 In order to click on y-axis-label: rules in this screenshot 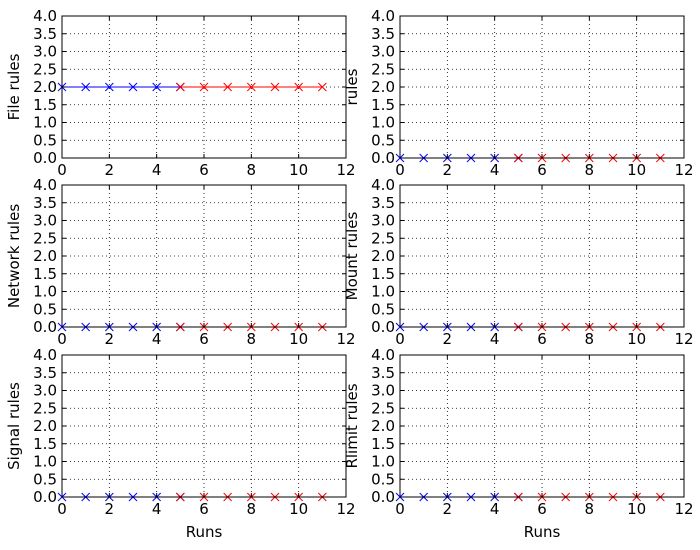, I will do `click(352, 86)`.